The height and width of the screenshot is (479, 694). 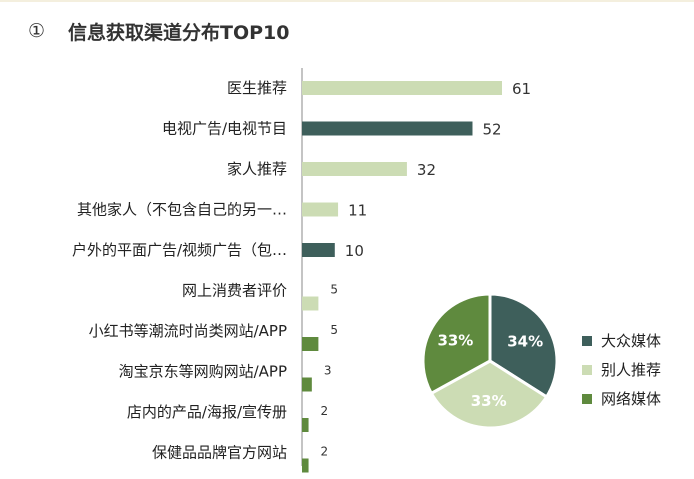 What do you see at coordinates (188, 331) in the screenshot?
I see `category-label: 小红书等潮流时尚类网站/APP` at bounding box center [188, 331].